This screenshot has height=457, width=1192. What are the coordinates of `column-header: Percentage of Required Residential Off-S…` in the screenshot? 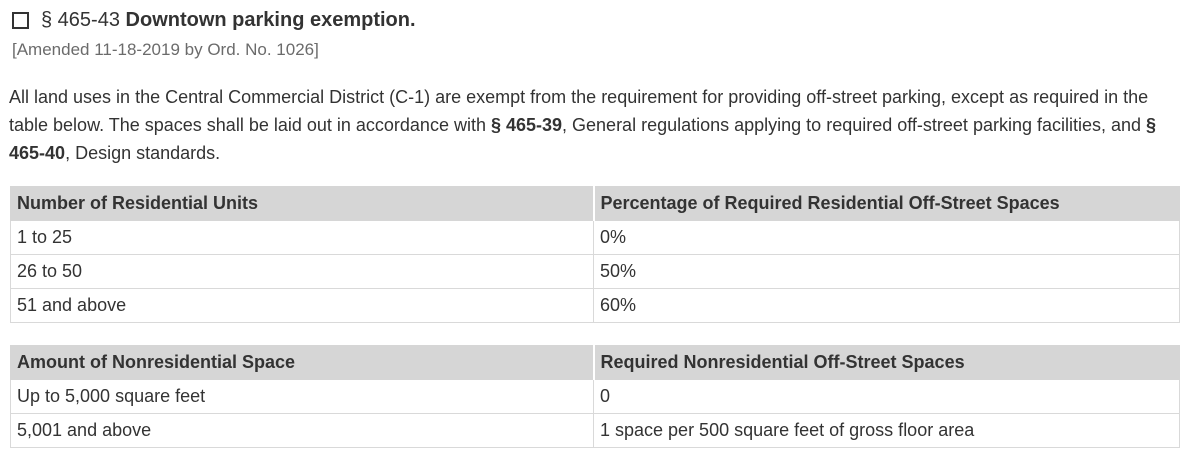 It's located at (886, 203).